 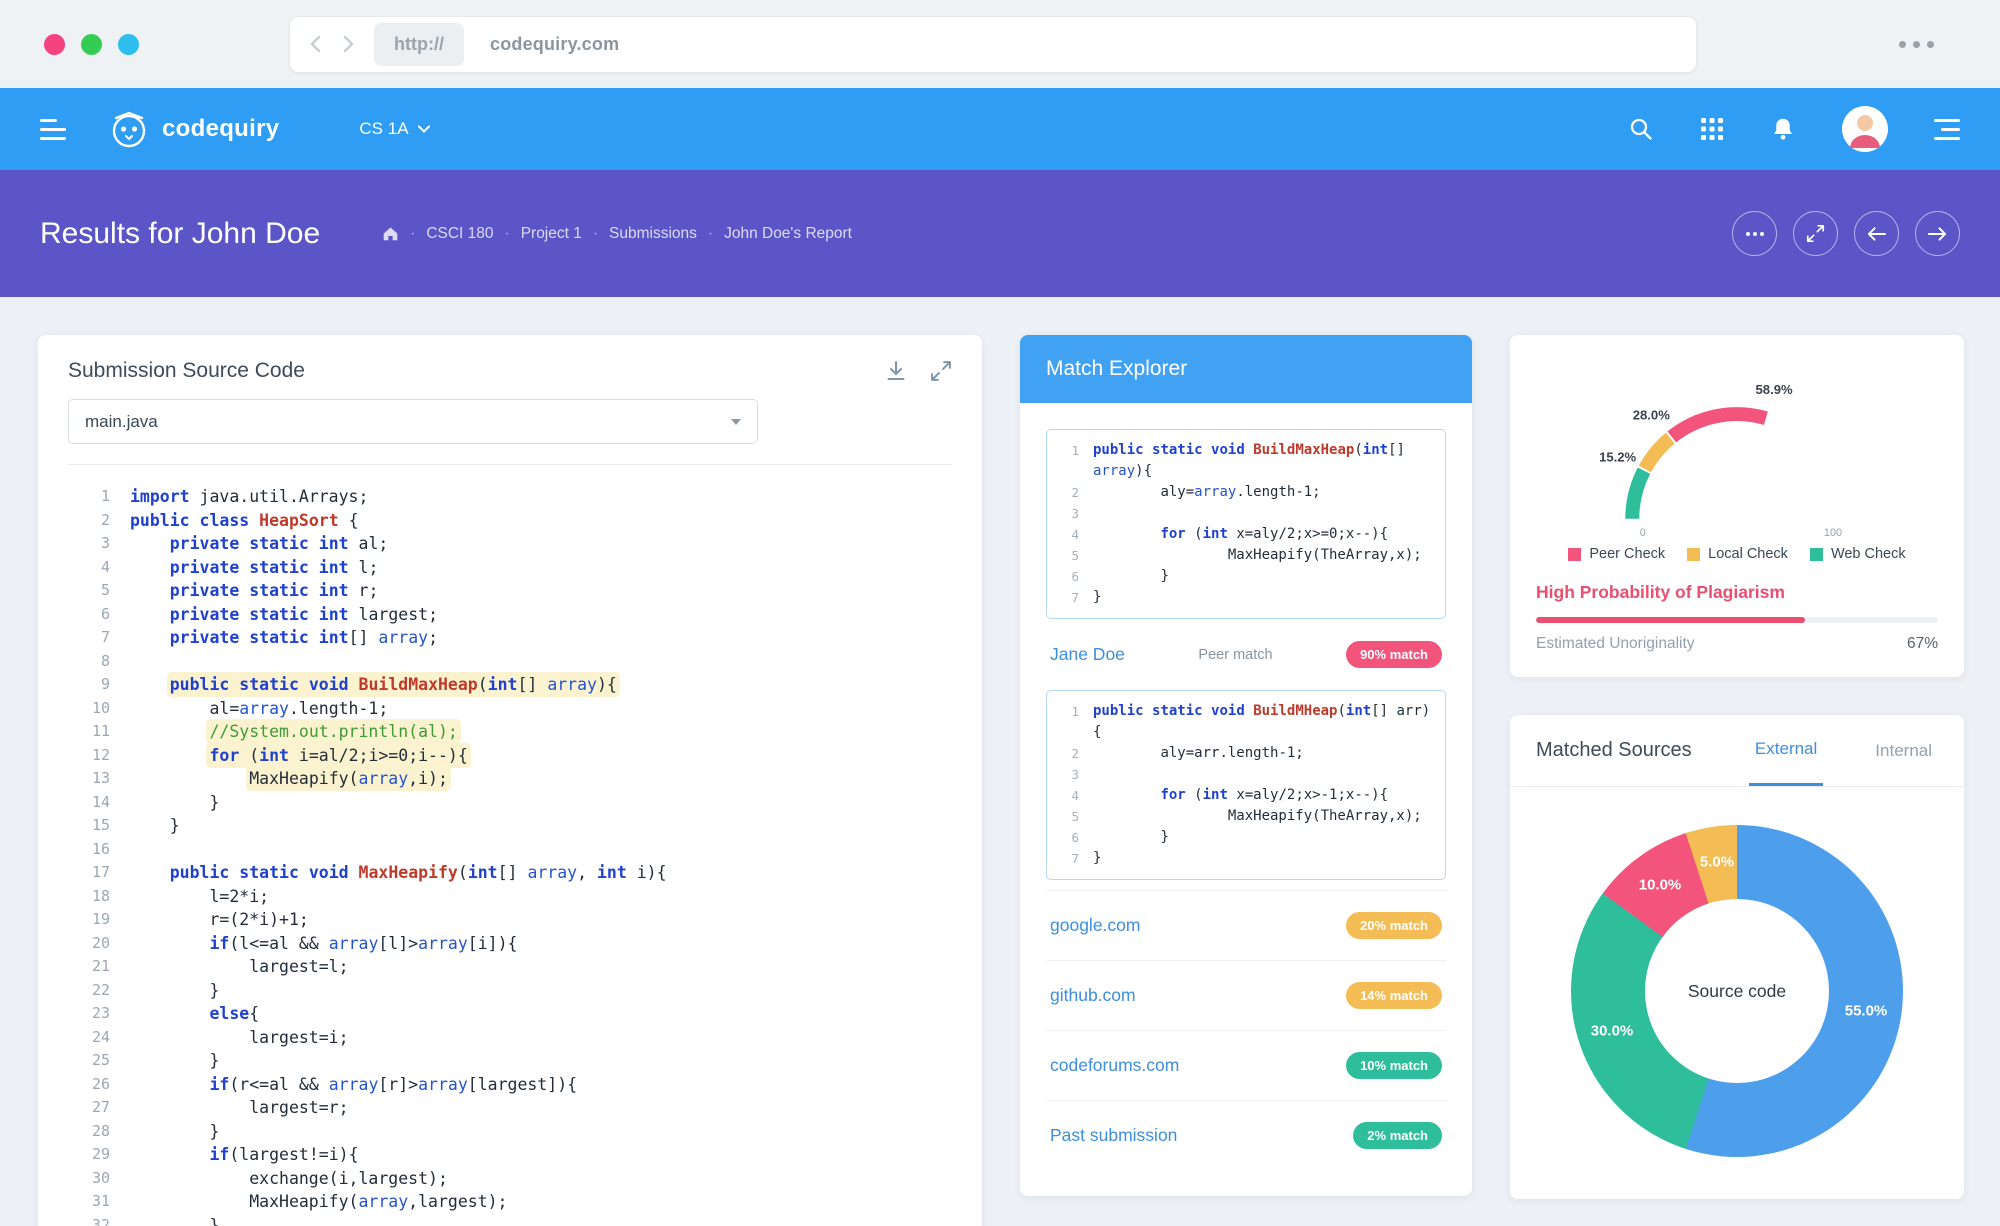 I want to click on home-icon, so click(x=390, y=233).